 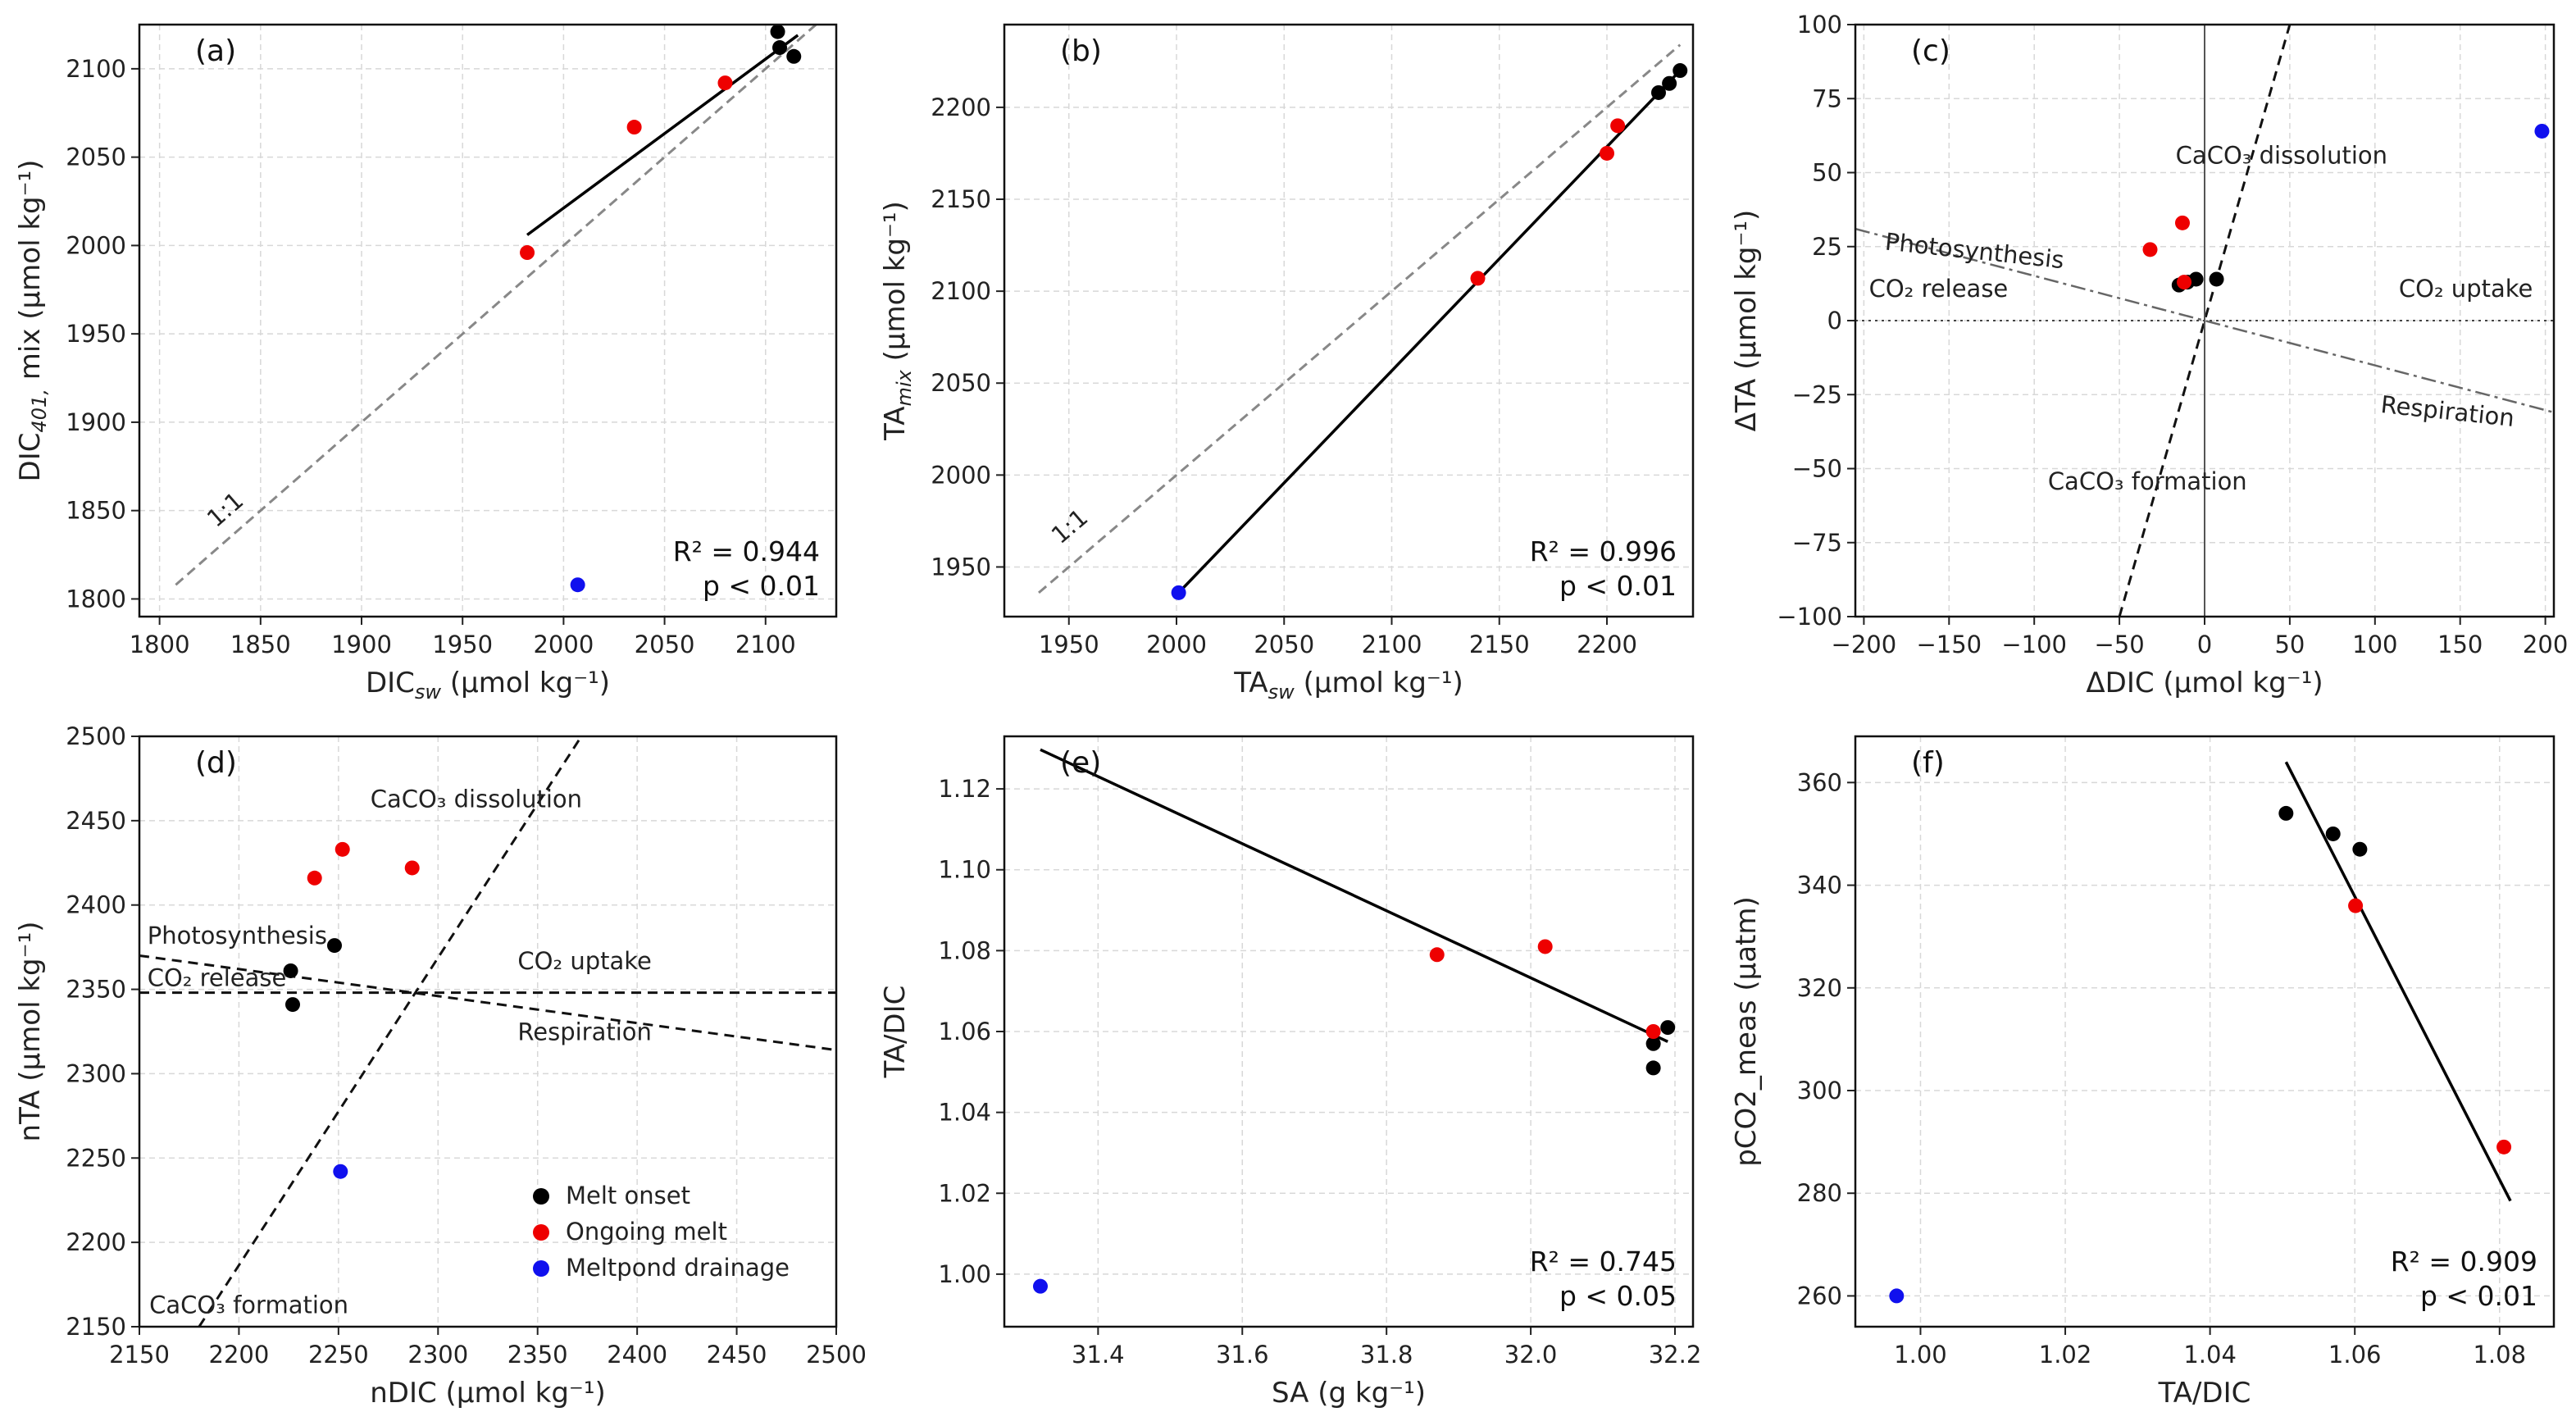 What do you see at coordinates (96, 1242) in the screenshot?
I see `y-tick-label: 2200` at bounding box center [96, 1242].